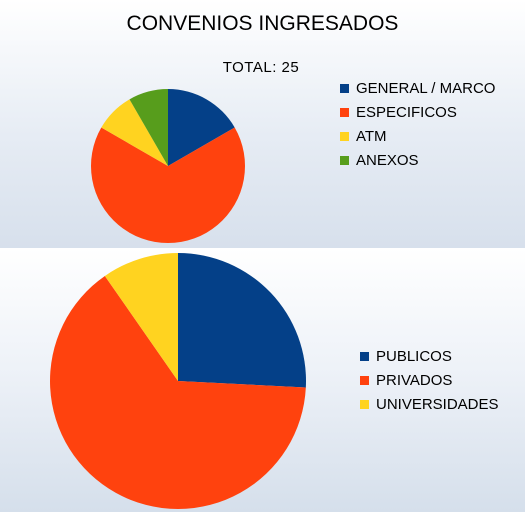 This screenshot has width=525, height=512. What do you see at coordinates (437, 404) in the screenshot?
I see `legend-label: UNIVERSIDADES` at bounding box center [437, 404].